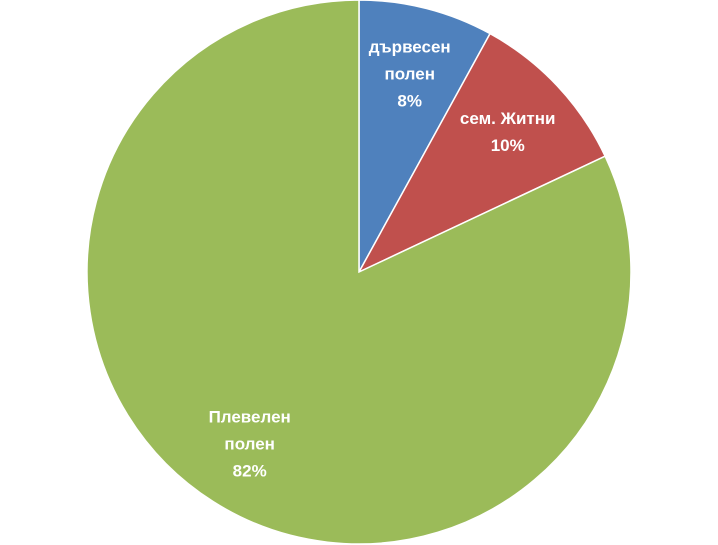 The image size is (718, 545). I want to click on value-label: 8%, so click(409, 101).